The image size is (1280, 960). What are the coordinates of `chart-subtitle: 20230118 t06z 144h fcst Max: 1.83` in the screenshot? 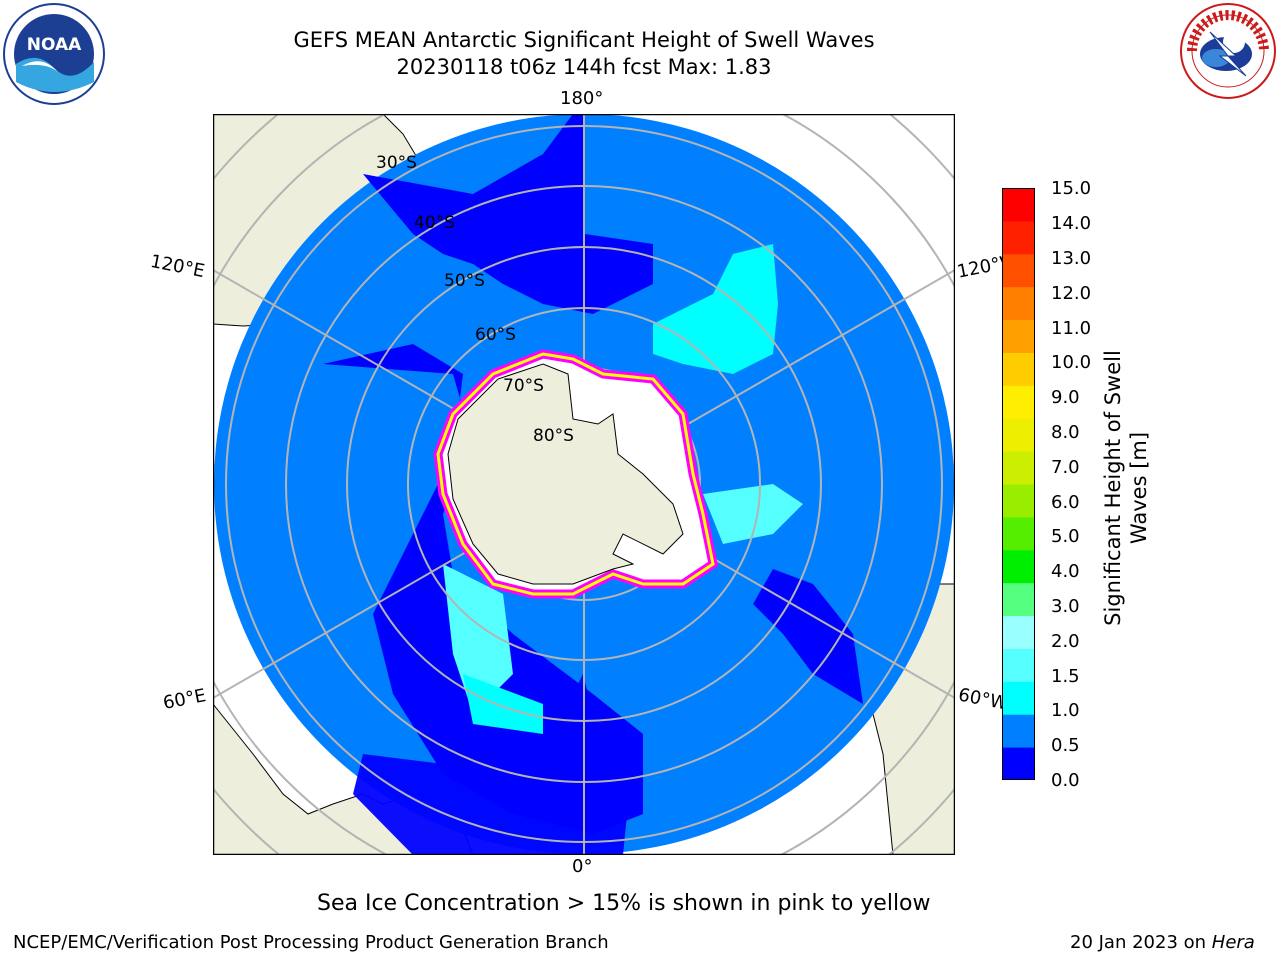 It's located at (584, 67).